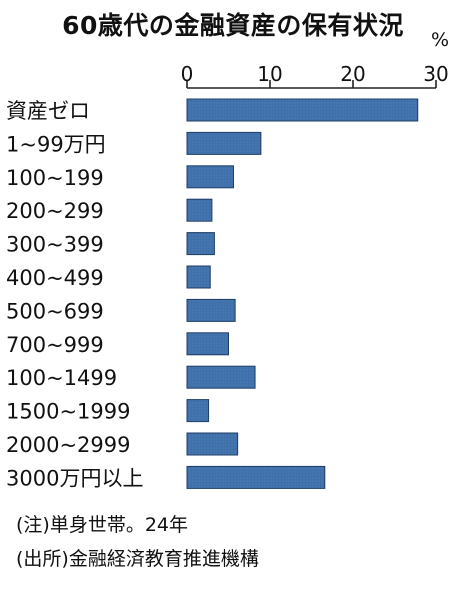 The height and width of the screenshot is (589, 466). What do you see at coordinates (440, 40) in the screenshot?
I see `unit-label: %` at bounding box center [440, 40].